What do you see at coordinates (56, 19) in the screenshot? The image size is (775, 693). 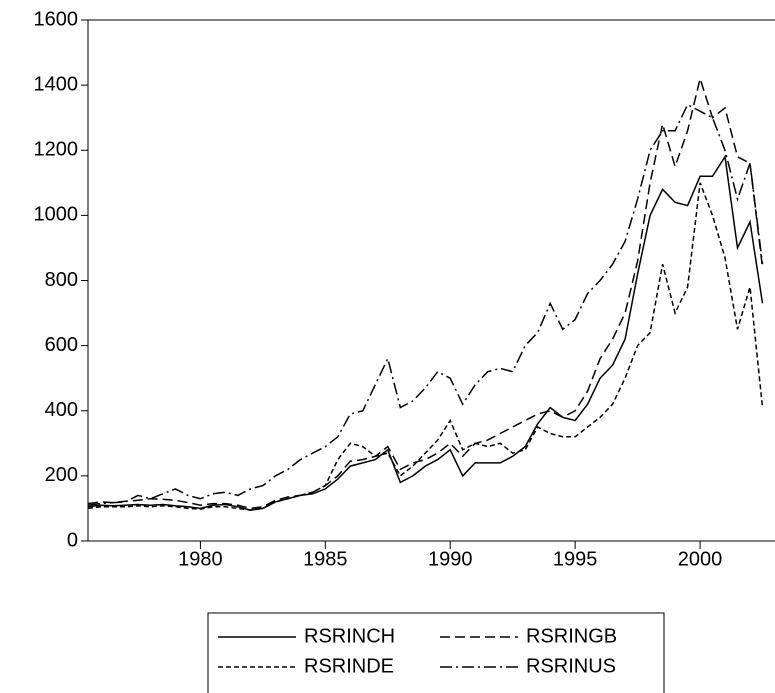 I see `y-tick-label: 1600` at bounding box center [56, 19].